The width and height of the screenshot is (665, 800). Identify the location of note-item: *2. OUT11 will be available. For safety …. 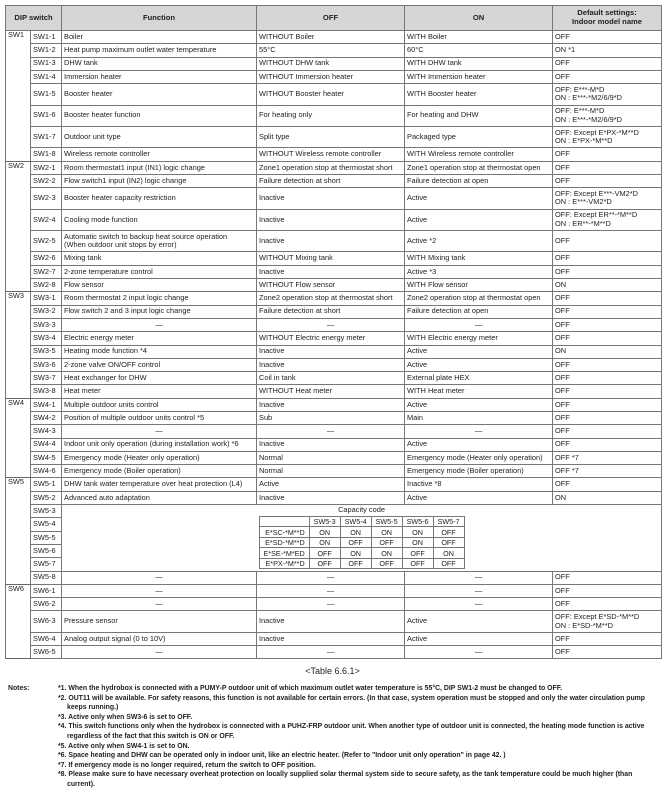
(352, 703).